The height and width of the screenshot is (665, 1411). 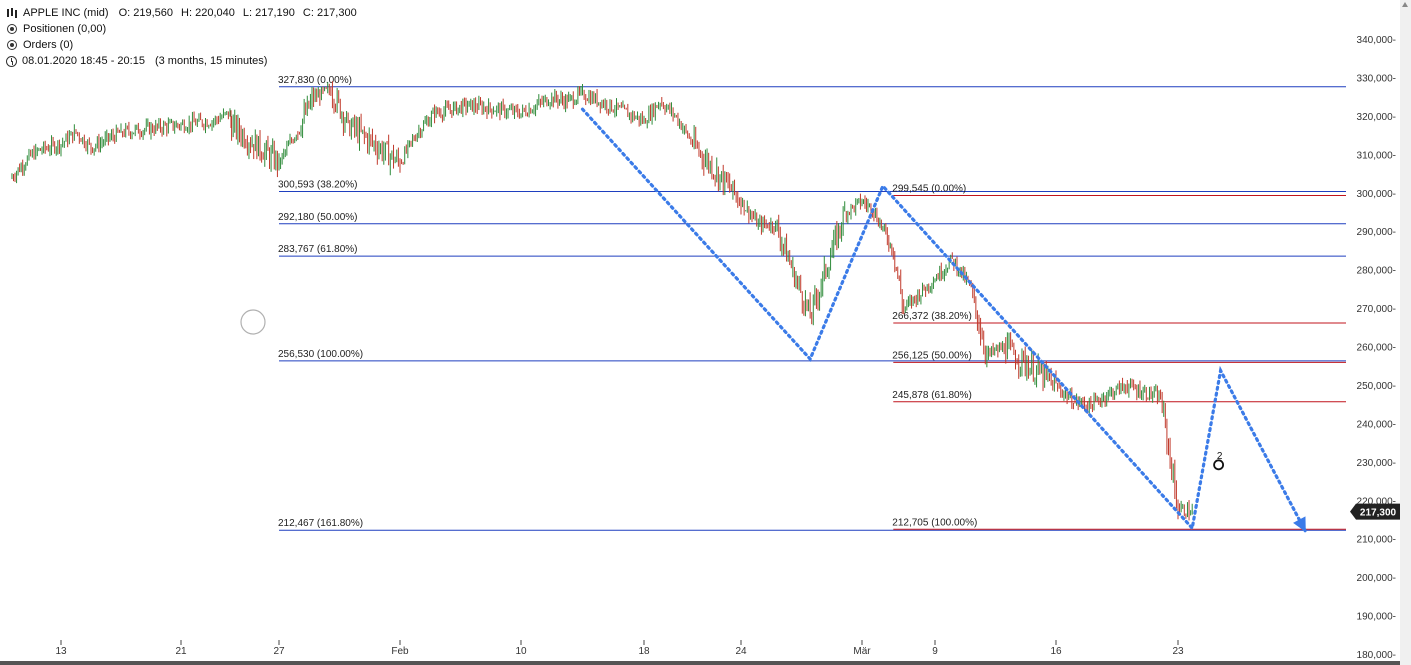 What do you see at coordinates (1376, 501) in the screenshot?
I see `y-tick-label: 220,000-` at bounding box center [1376, 501].